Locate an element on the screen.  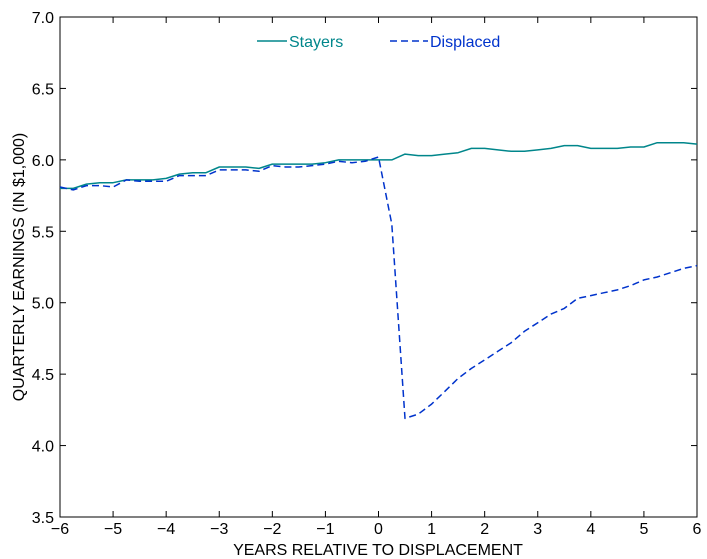
x-tick-label: −2 is located at coordinates (272, 529).